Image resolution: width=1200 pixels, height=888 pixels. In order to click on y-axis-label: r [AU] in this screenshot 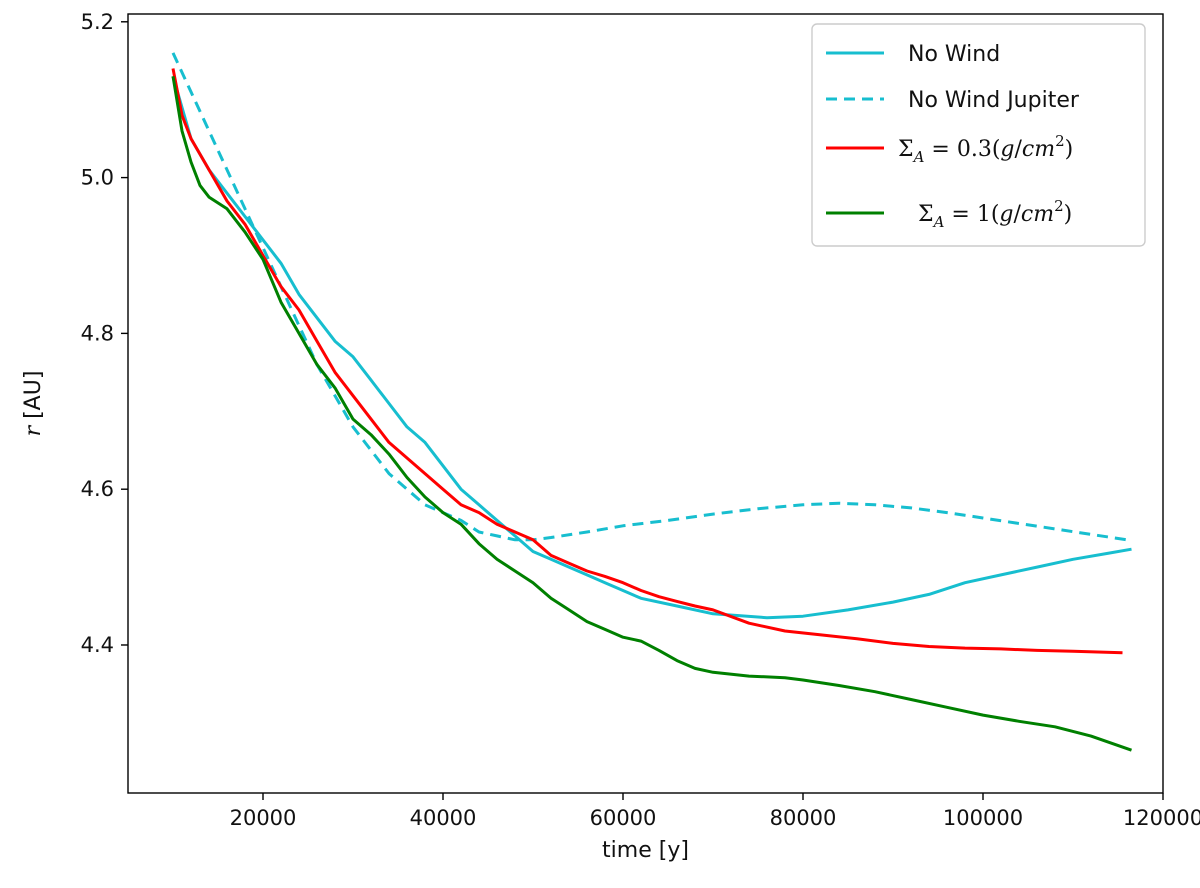, I will do `click(33, 404)`.